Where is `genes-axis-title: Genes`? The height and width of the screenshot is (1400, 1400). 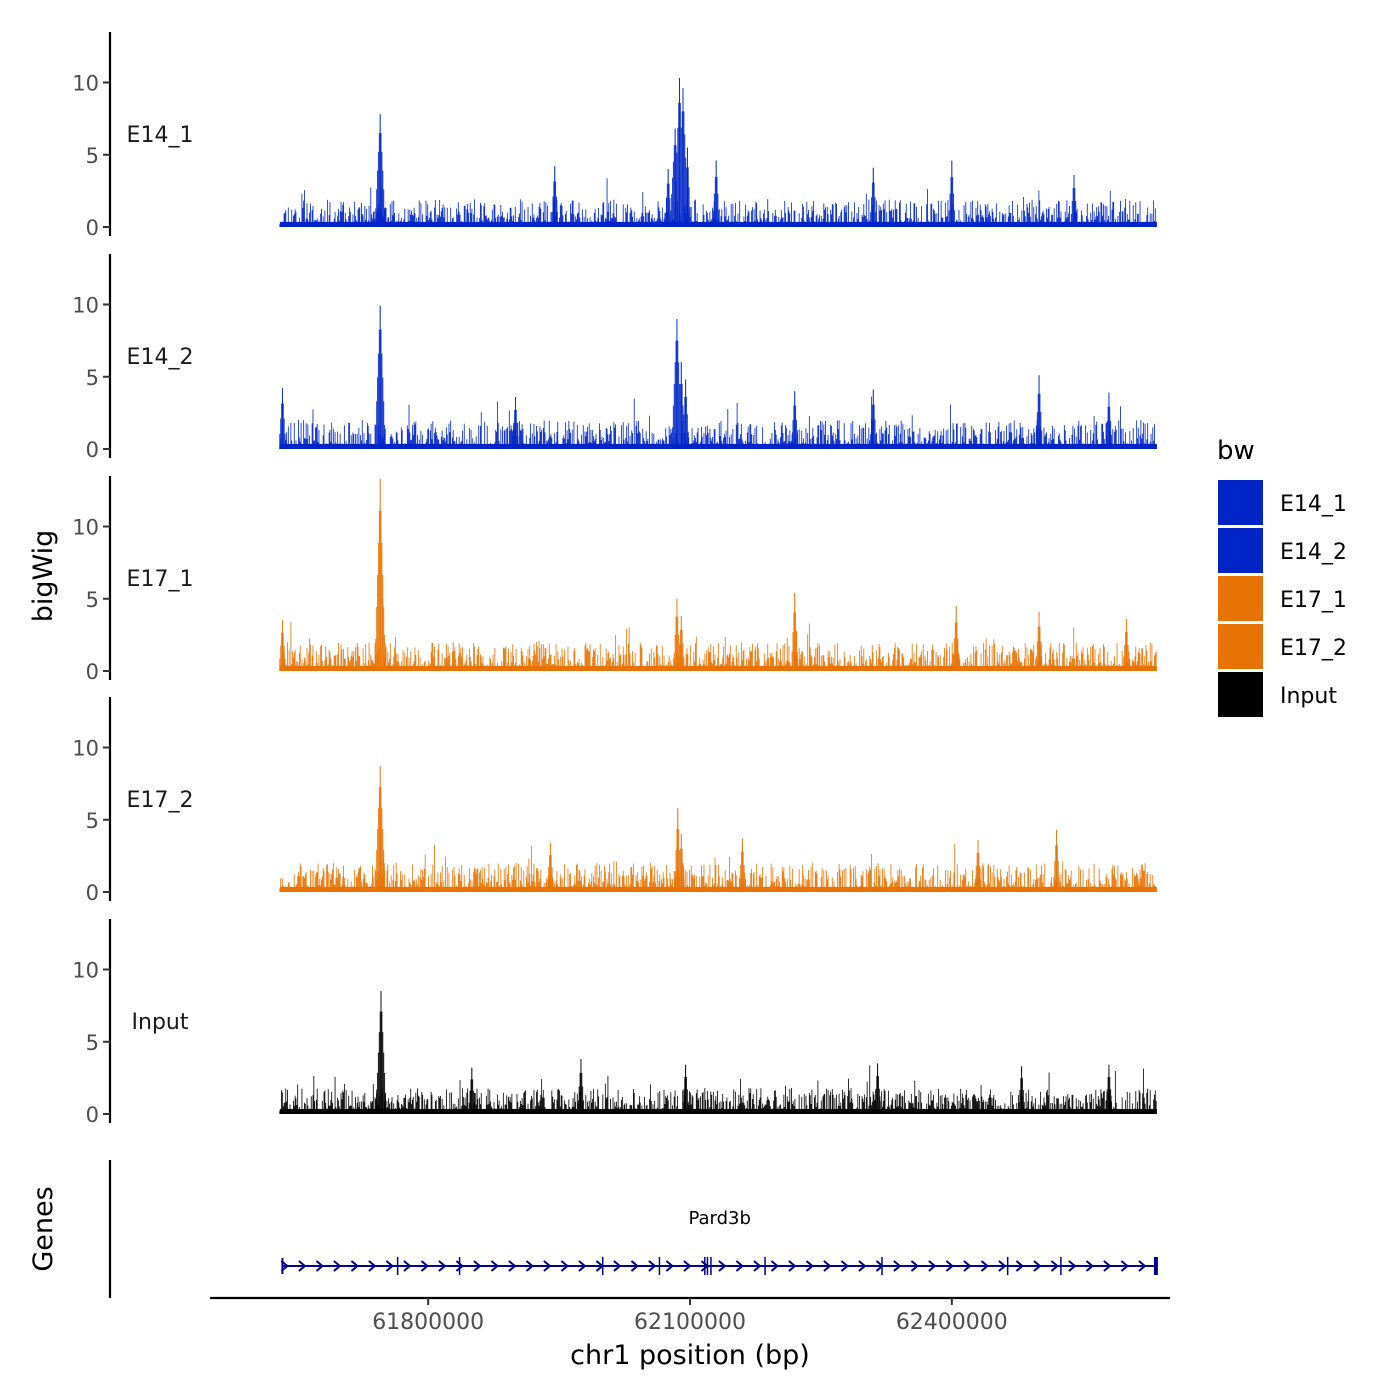 genes-axis-title: Genes is located at coordinates (43, 1228).